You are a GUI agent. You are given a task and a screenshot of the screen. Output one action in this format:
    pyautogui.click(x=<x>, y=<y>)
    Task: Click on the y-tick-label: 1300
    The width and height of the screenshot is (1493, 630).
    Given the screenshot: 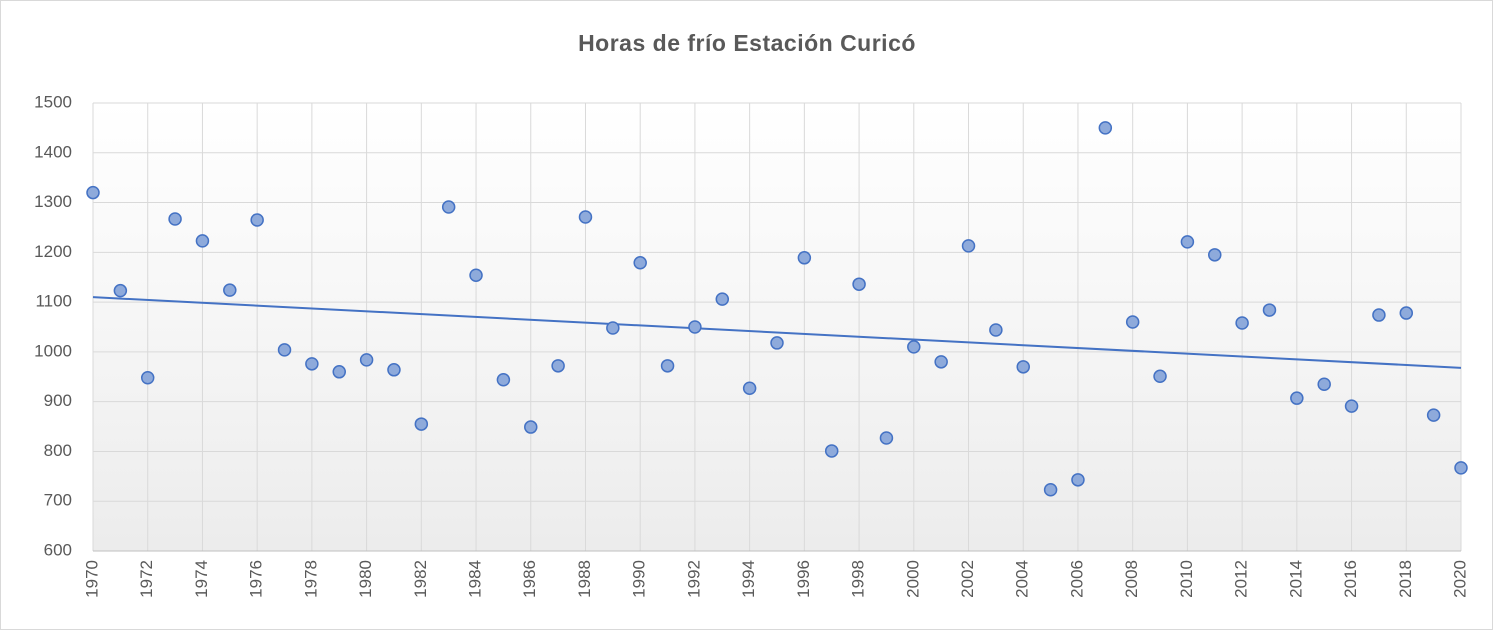 What is the action you would take?
    pyautogui.click(x=53, y=201)
    